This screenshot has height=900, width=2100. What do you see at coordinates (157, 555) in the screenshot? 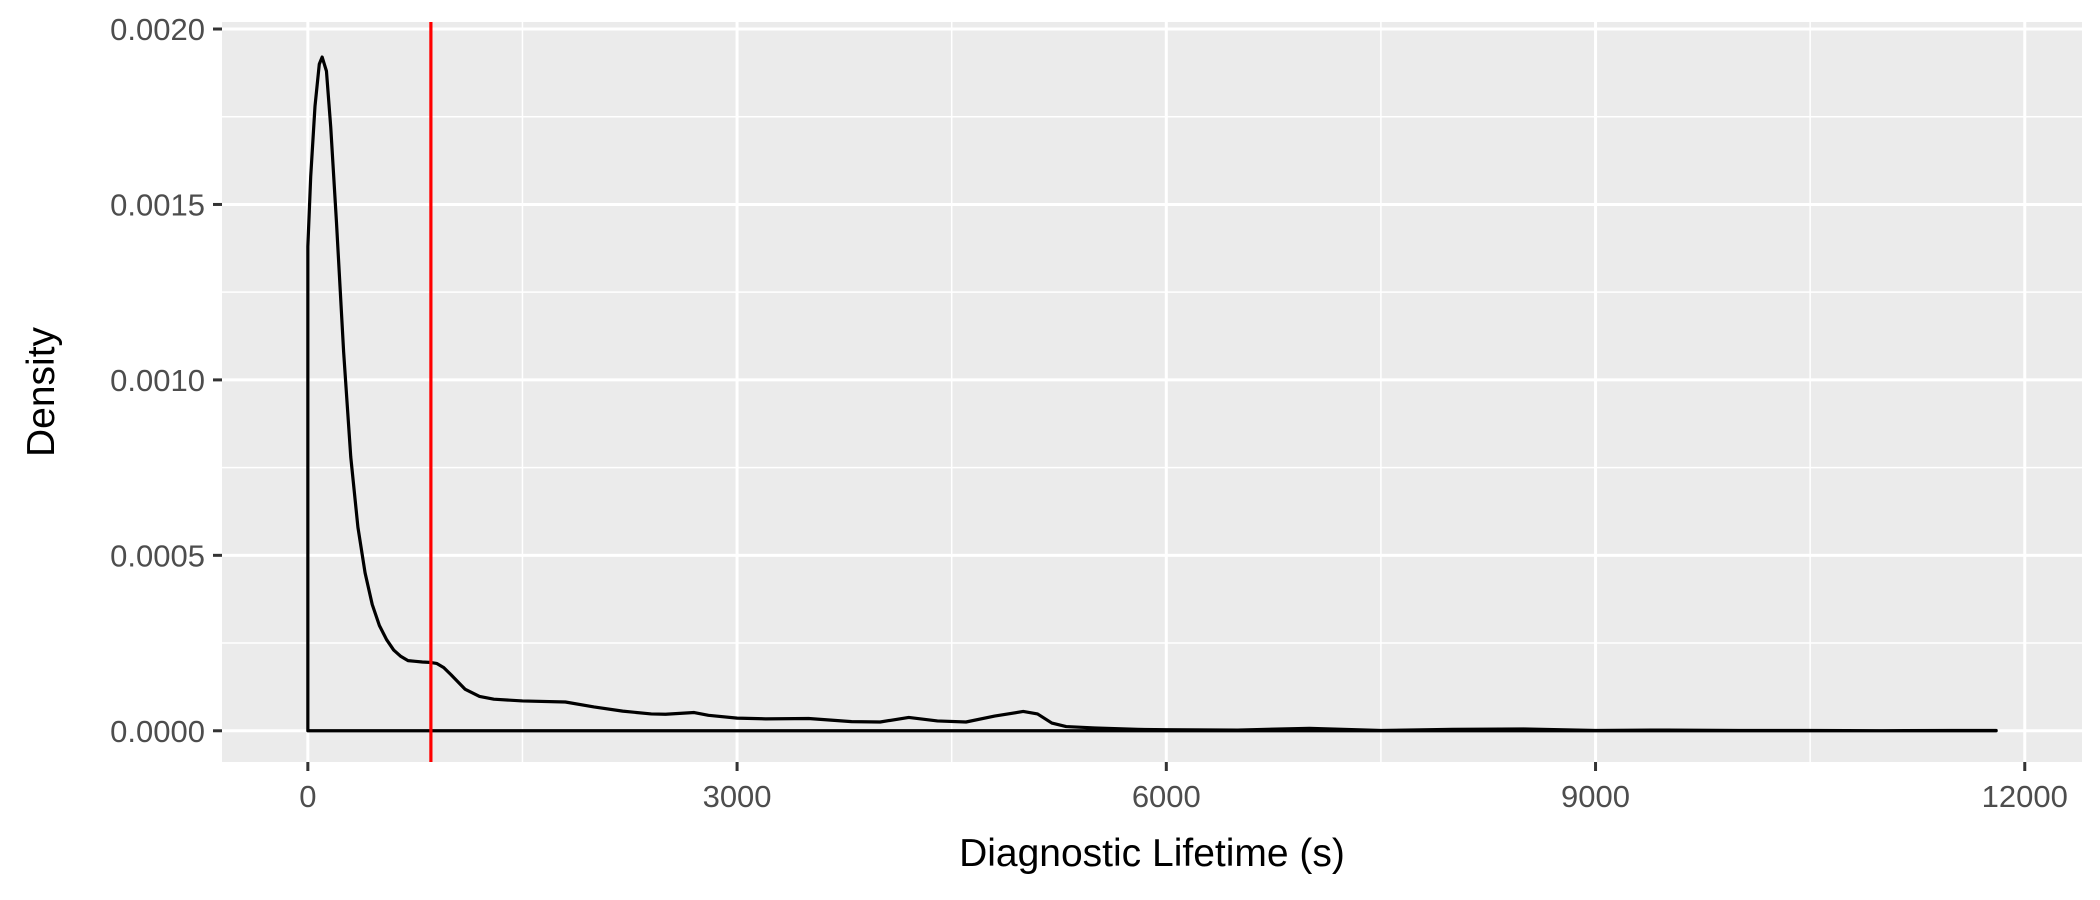
I see `y-tick-label: 0.0005` at bounding box center [157, 555].